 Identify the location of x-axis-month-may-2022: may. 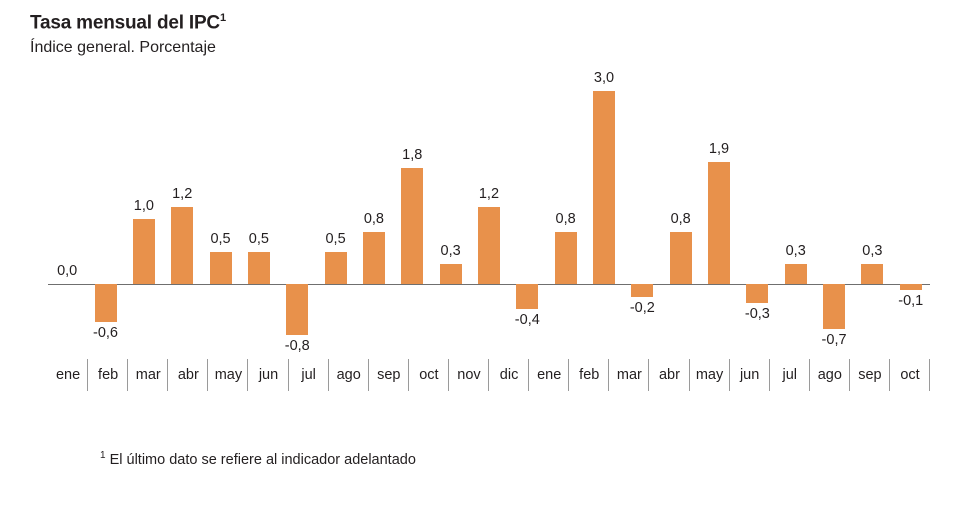
(710, 375).